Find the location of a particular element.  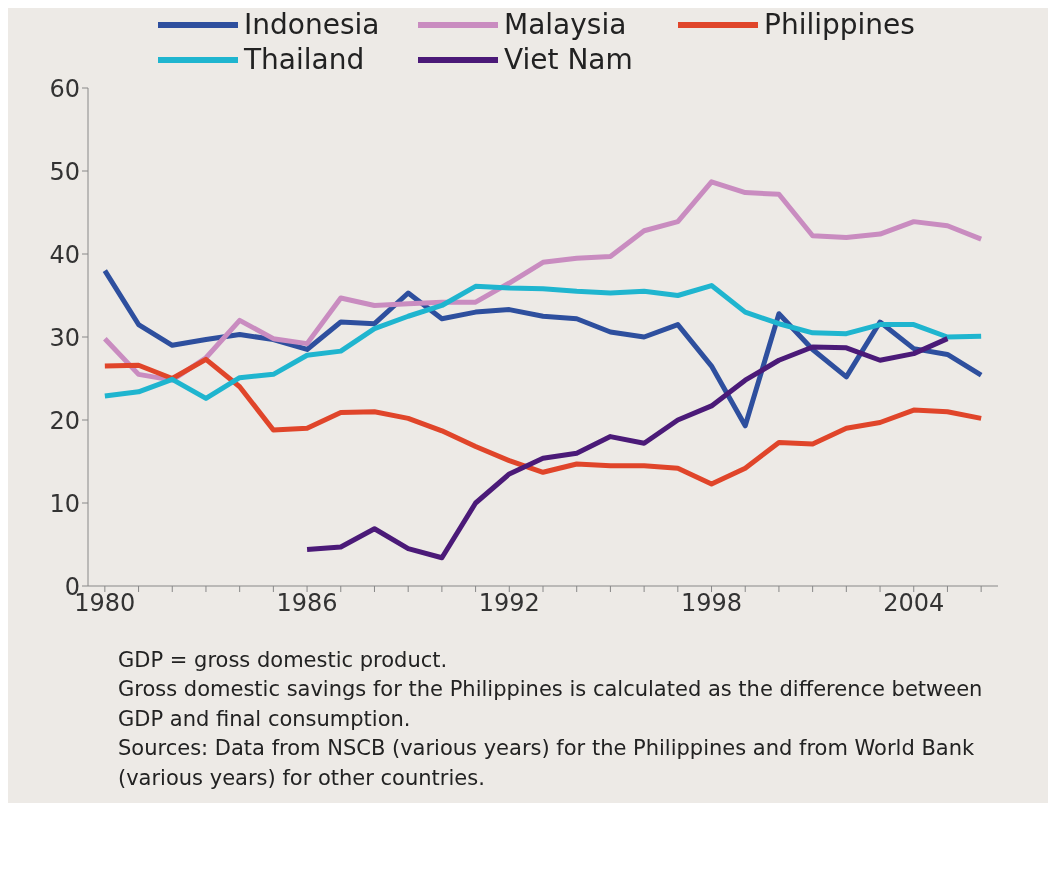

legend-label: Philippines is located at coordinates (839, 24).